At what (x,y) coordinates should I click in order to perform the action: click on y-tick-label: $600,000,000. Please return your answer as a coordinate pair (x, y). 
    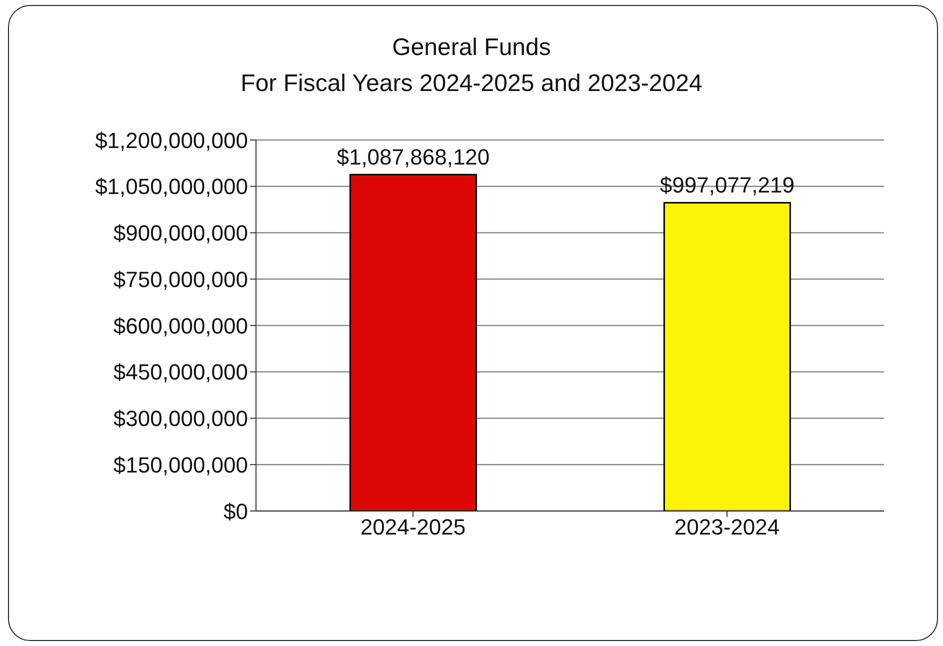
    Looking at the image, I should click on (180, 325).